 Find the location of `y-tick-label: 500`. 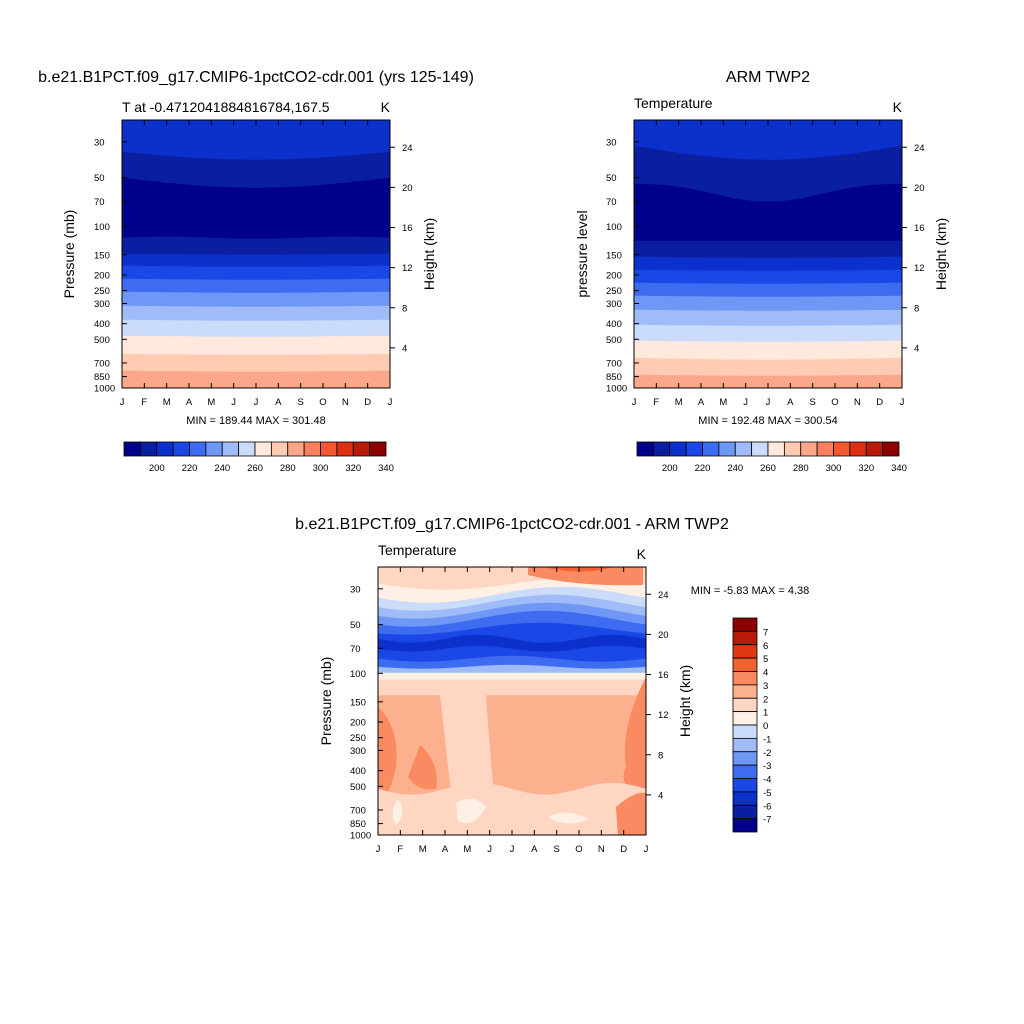

y-tick-label: 500 is located at coordinates (102, 340).